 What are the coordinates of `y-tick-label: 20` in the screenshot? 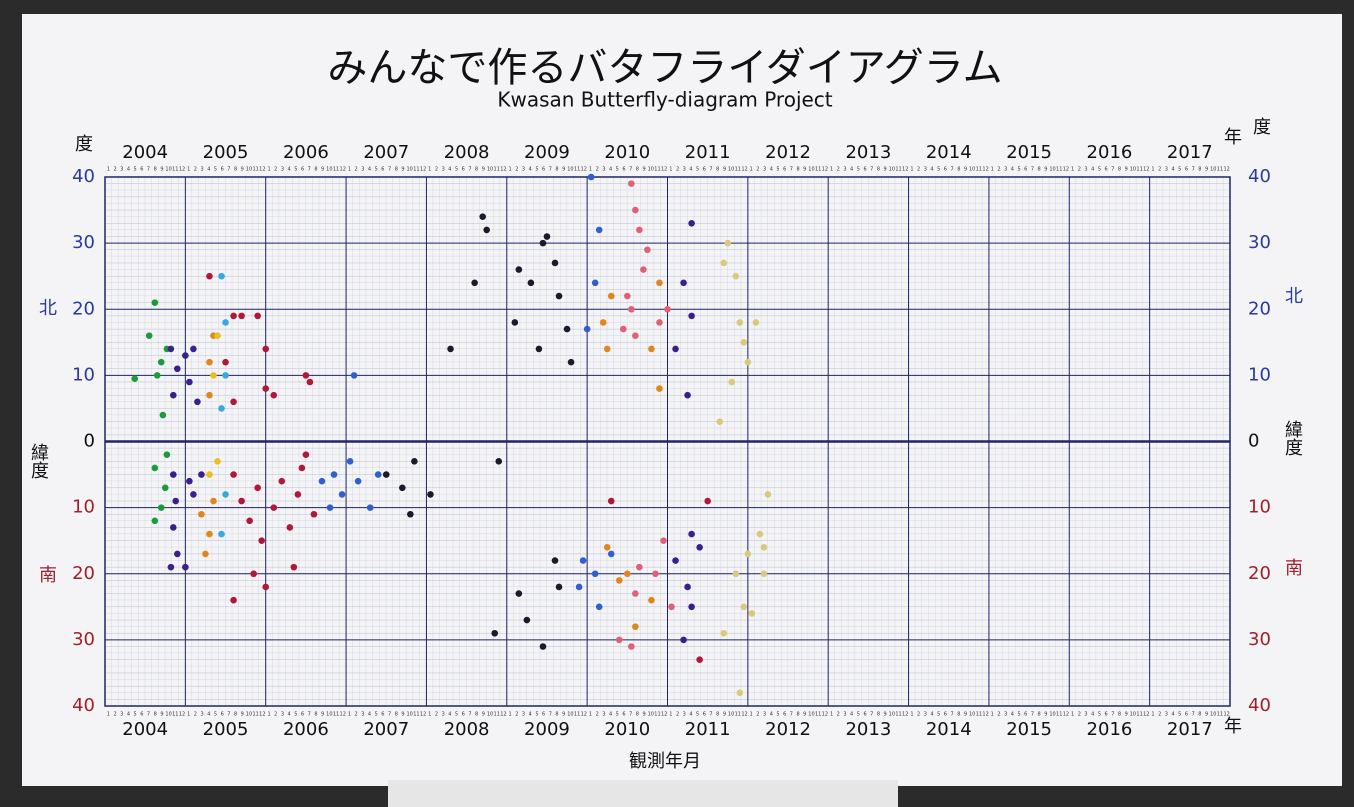 It's located at (83, 573).